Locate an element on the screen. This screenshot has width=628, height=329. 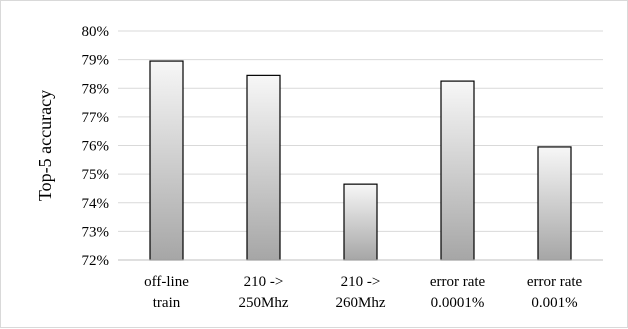
y-tick-label: 72% is located at coordinates (96, 261).